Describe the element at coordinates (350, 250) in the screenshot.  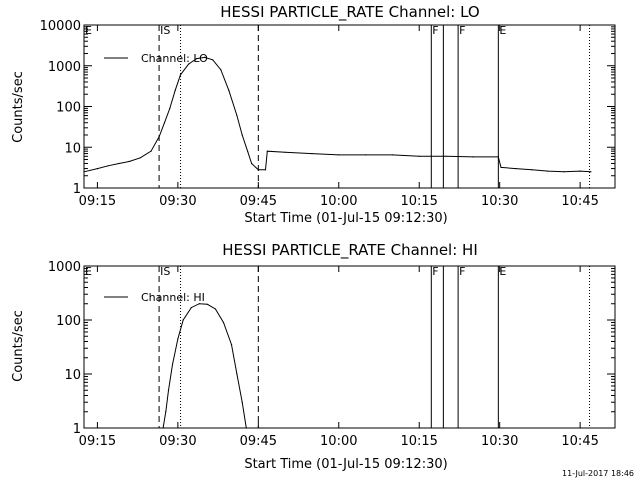
I see `chart-title: HESSI PARTICLE_RATE Channel: HI` at that location.